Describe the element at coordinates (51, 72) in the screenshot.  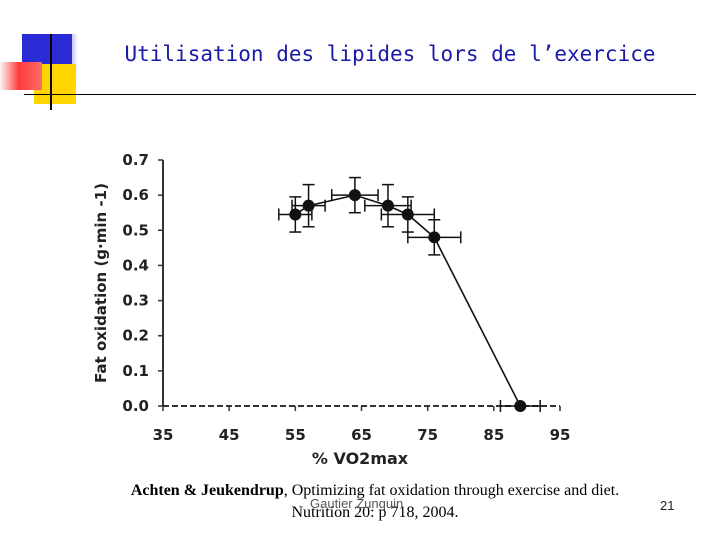
I see `decor-vertical-rule` at that location.